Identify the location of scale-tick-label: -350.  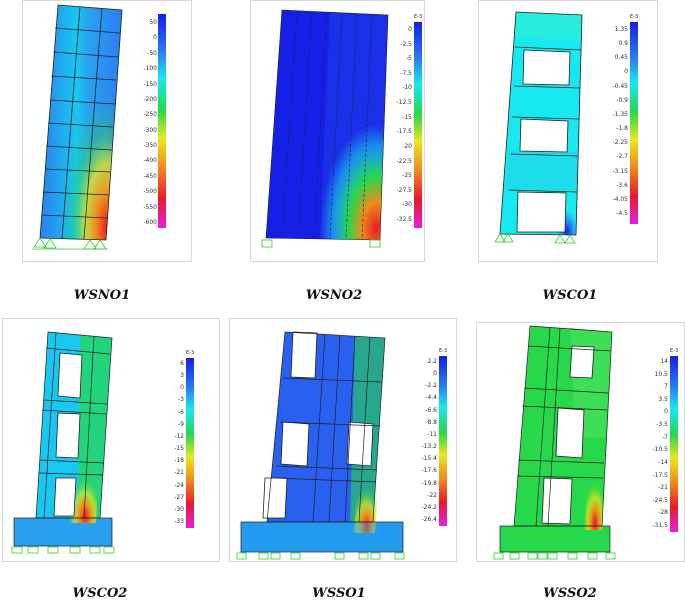
(150, 146).